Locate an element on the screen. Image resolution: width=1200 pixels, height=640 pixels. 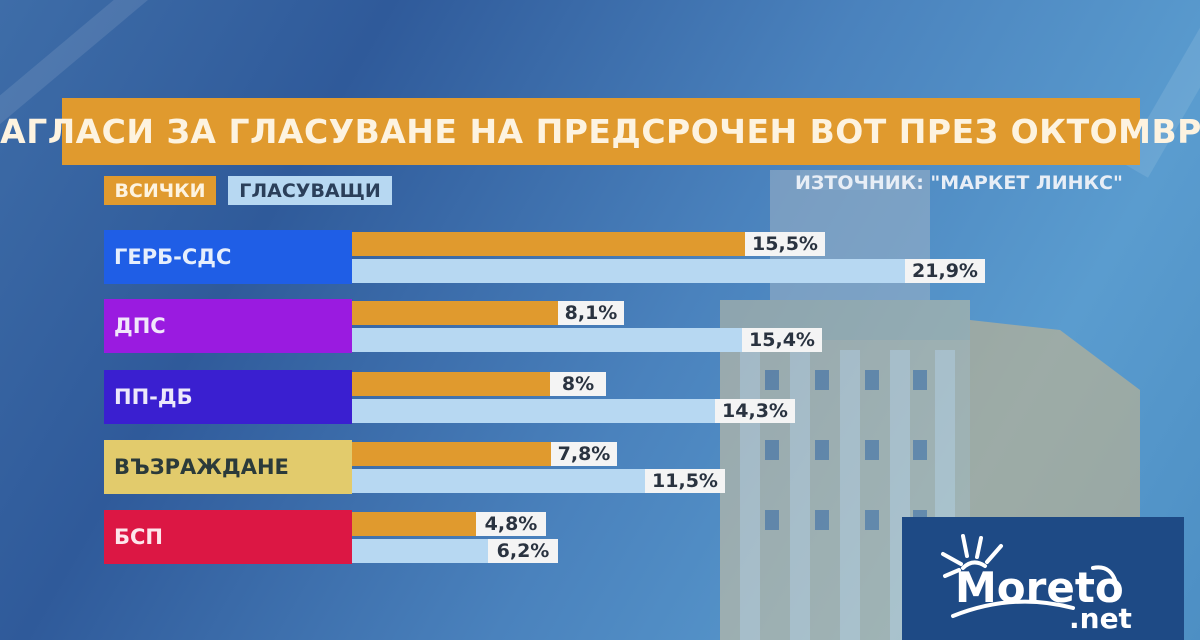
value-voters: 21,9% is located at coordinates (945, 271).